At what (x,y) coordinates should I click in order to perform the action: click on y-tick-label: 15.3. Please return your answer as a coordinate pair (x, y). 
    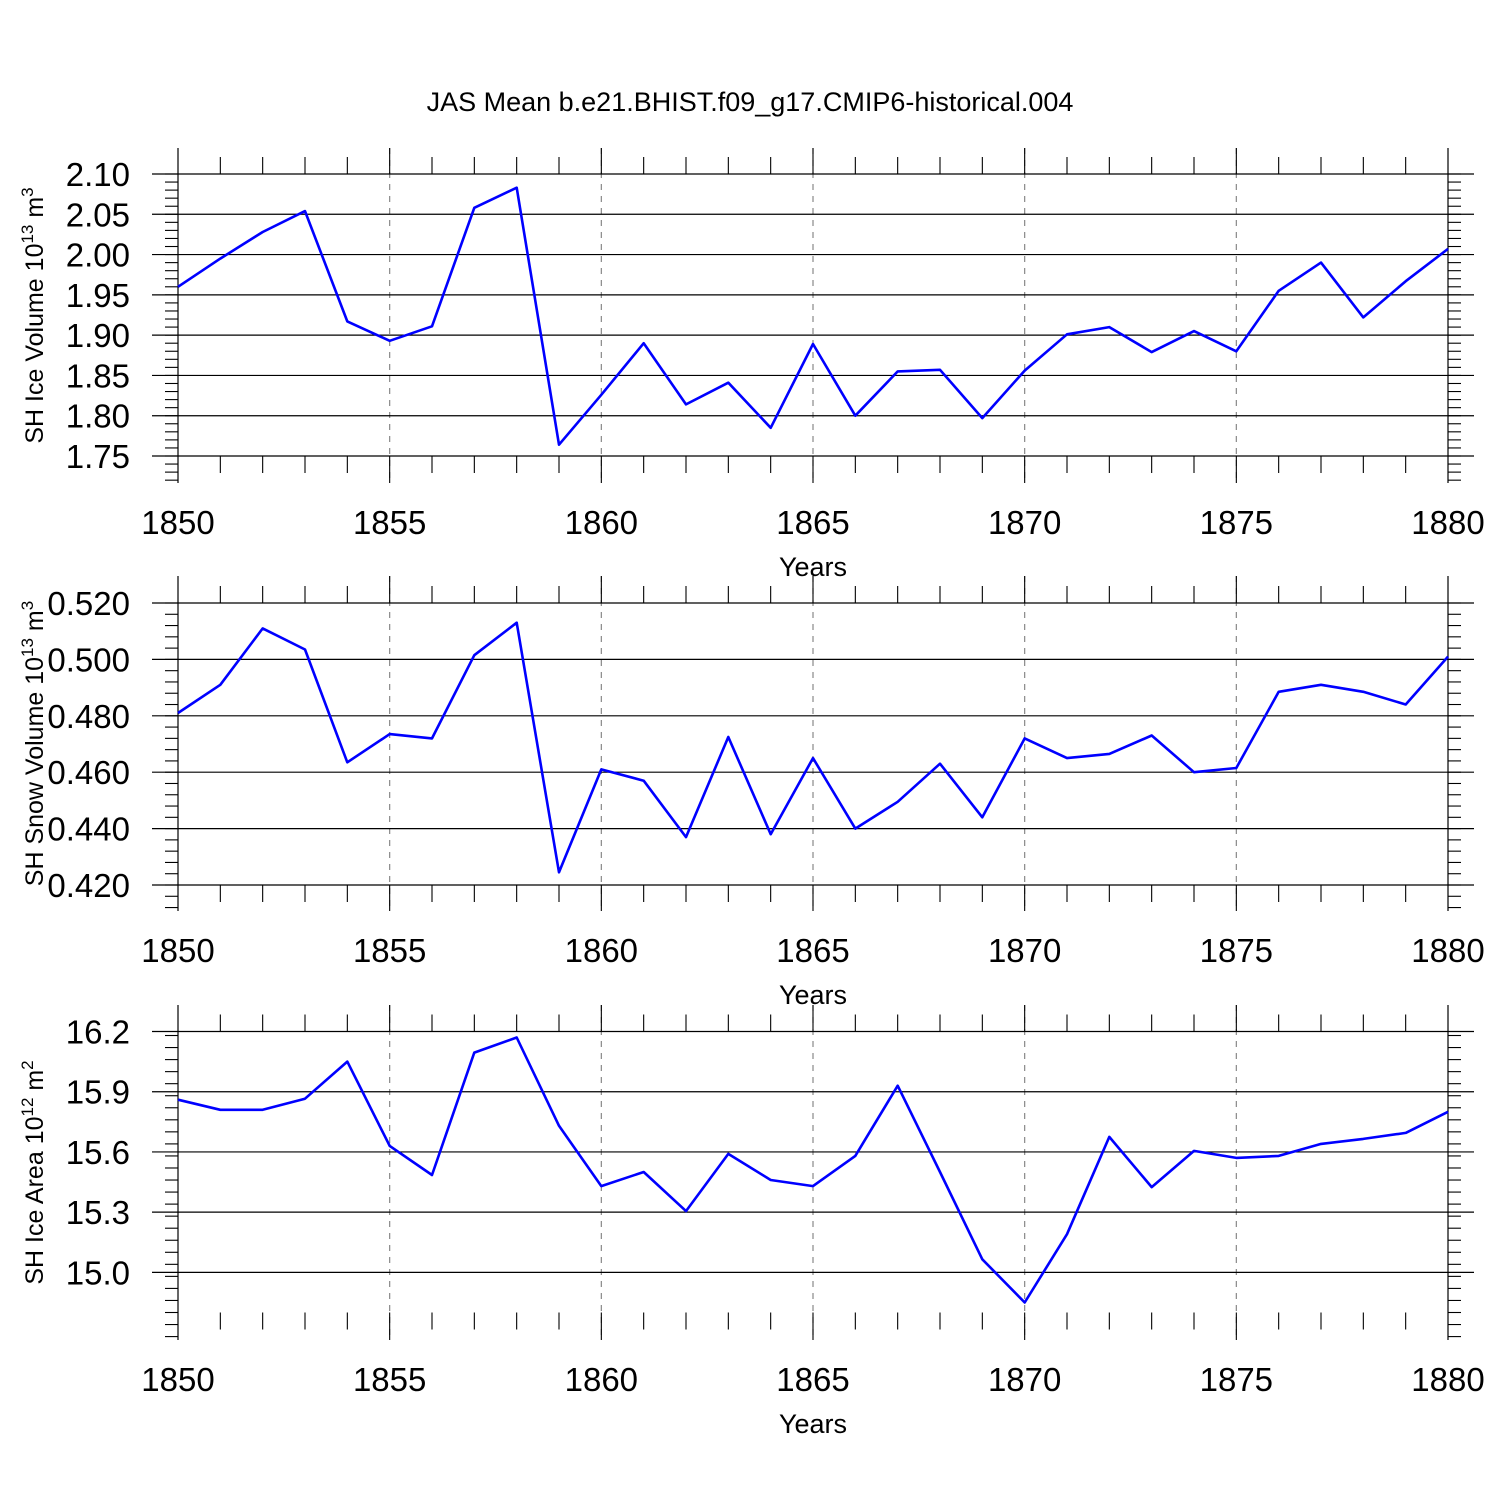
    Looking at the image, I should click on (98, 1212).